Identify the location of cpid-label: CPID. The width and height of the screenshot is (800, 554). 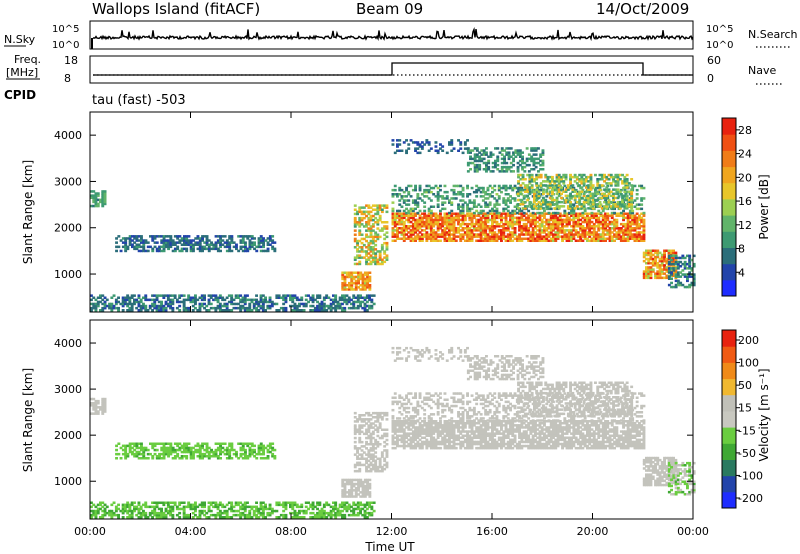
(20, 95).